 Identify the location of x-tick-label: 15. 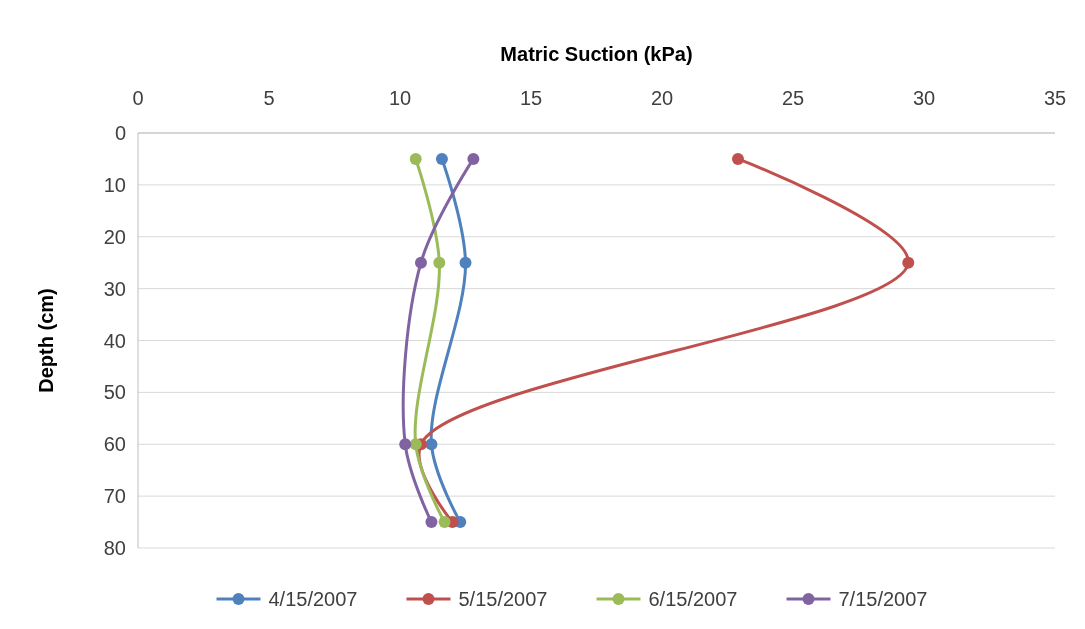
(531, 98).